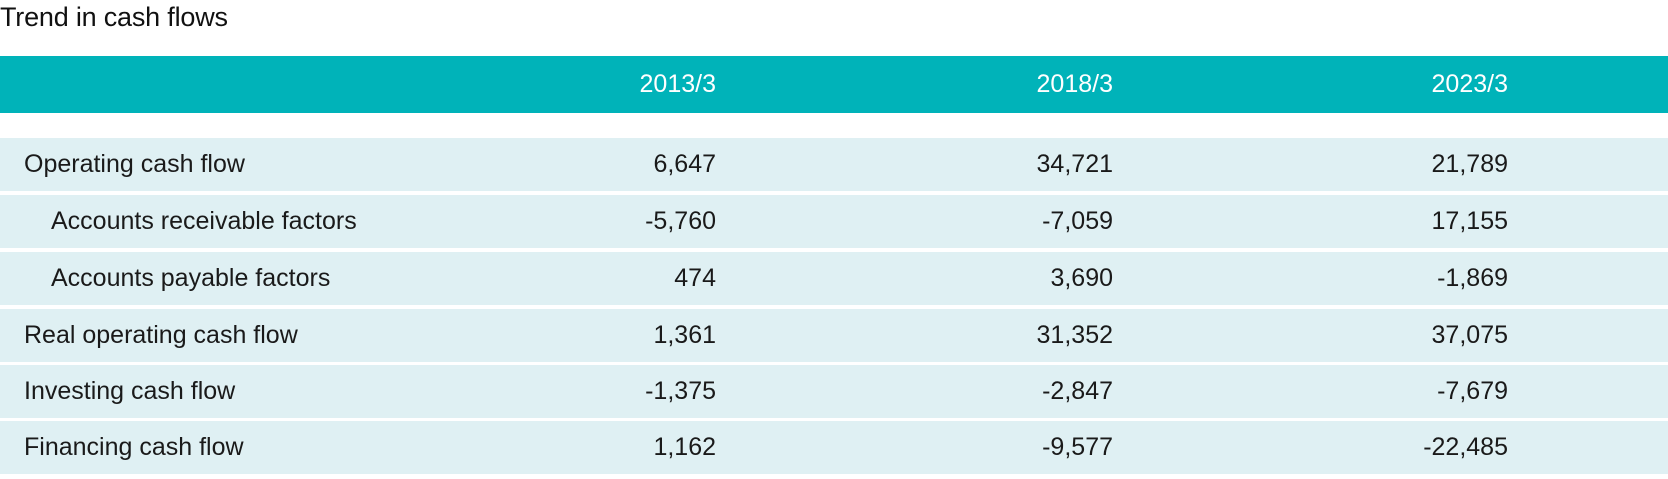 Image resolution: width=1668 pixels, height=479 pixels. What do you see at coordinates (834, 391) in the screenshot?
I see `table-row-investing-cash-flow: Investing cash flow -1,375 -2,847 -7,679` at bounding box center [834, 391].